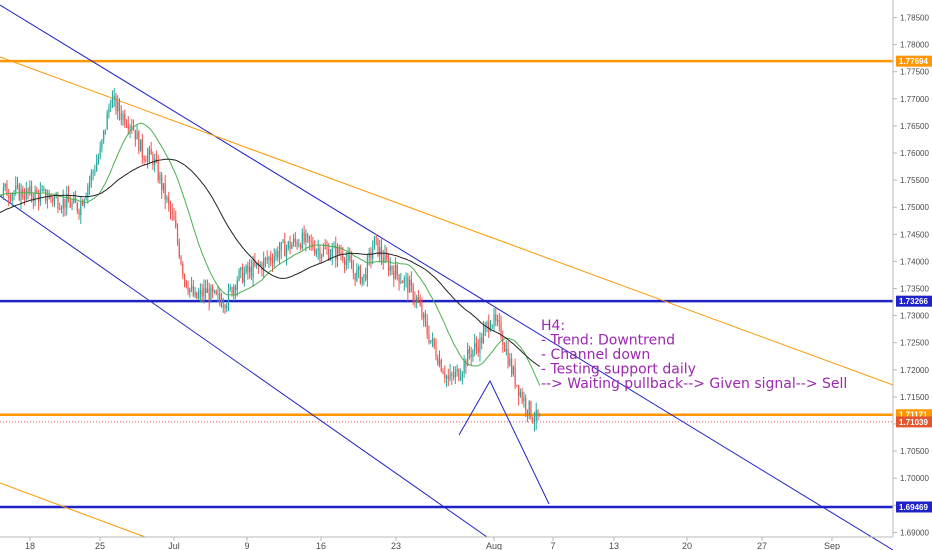  Describe the element at coordinates (913, 301) in the screenshot. I see `price-badge-label: 1.73266` at that location.